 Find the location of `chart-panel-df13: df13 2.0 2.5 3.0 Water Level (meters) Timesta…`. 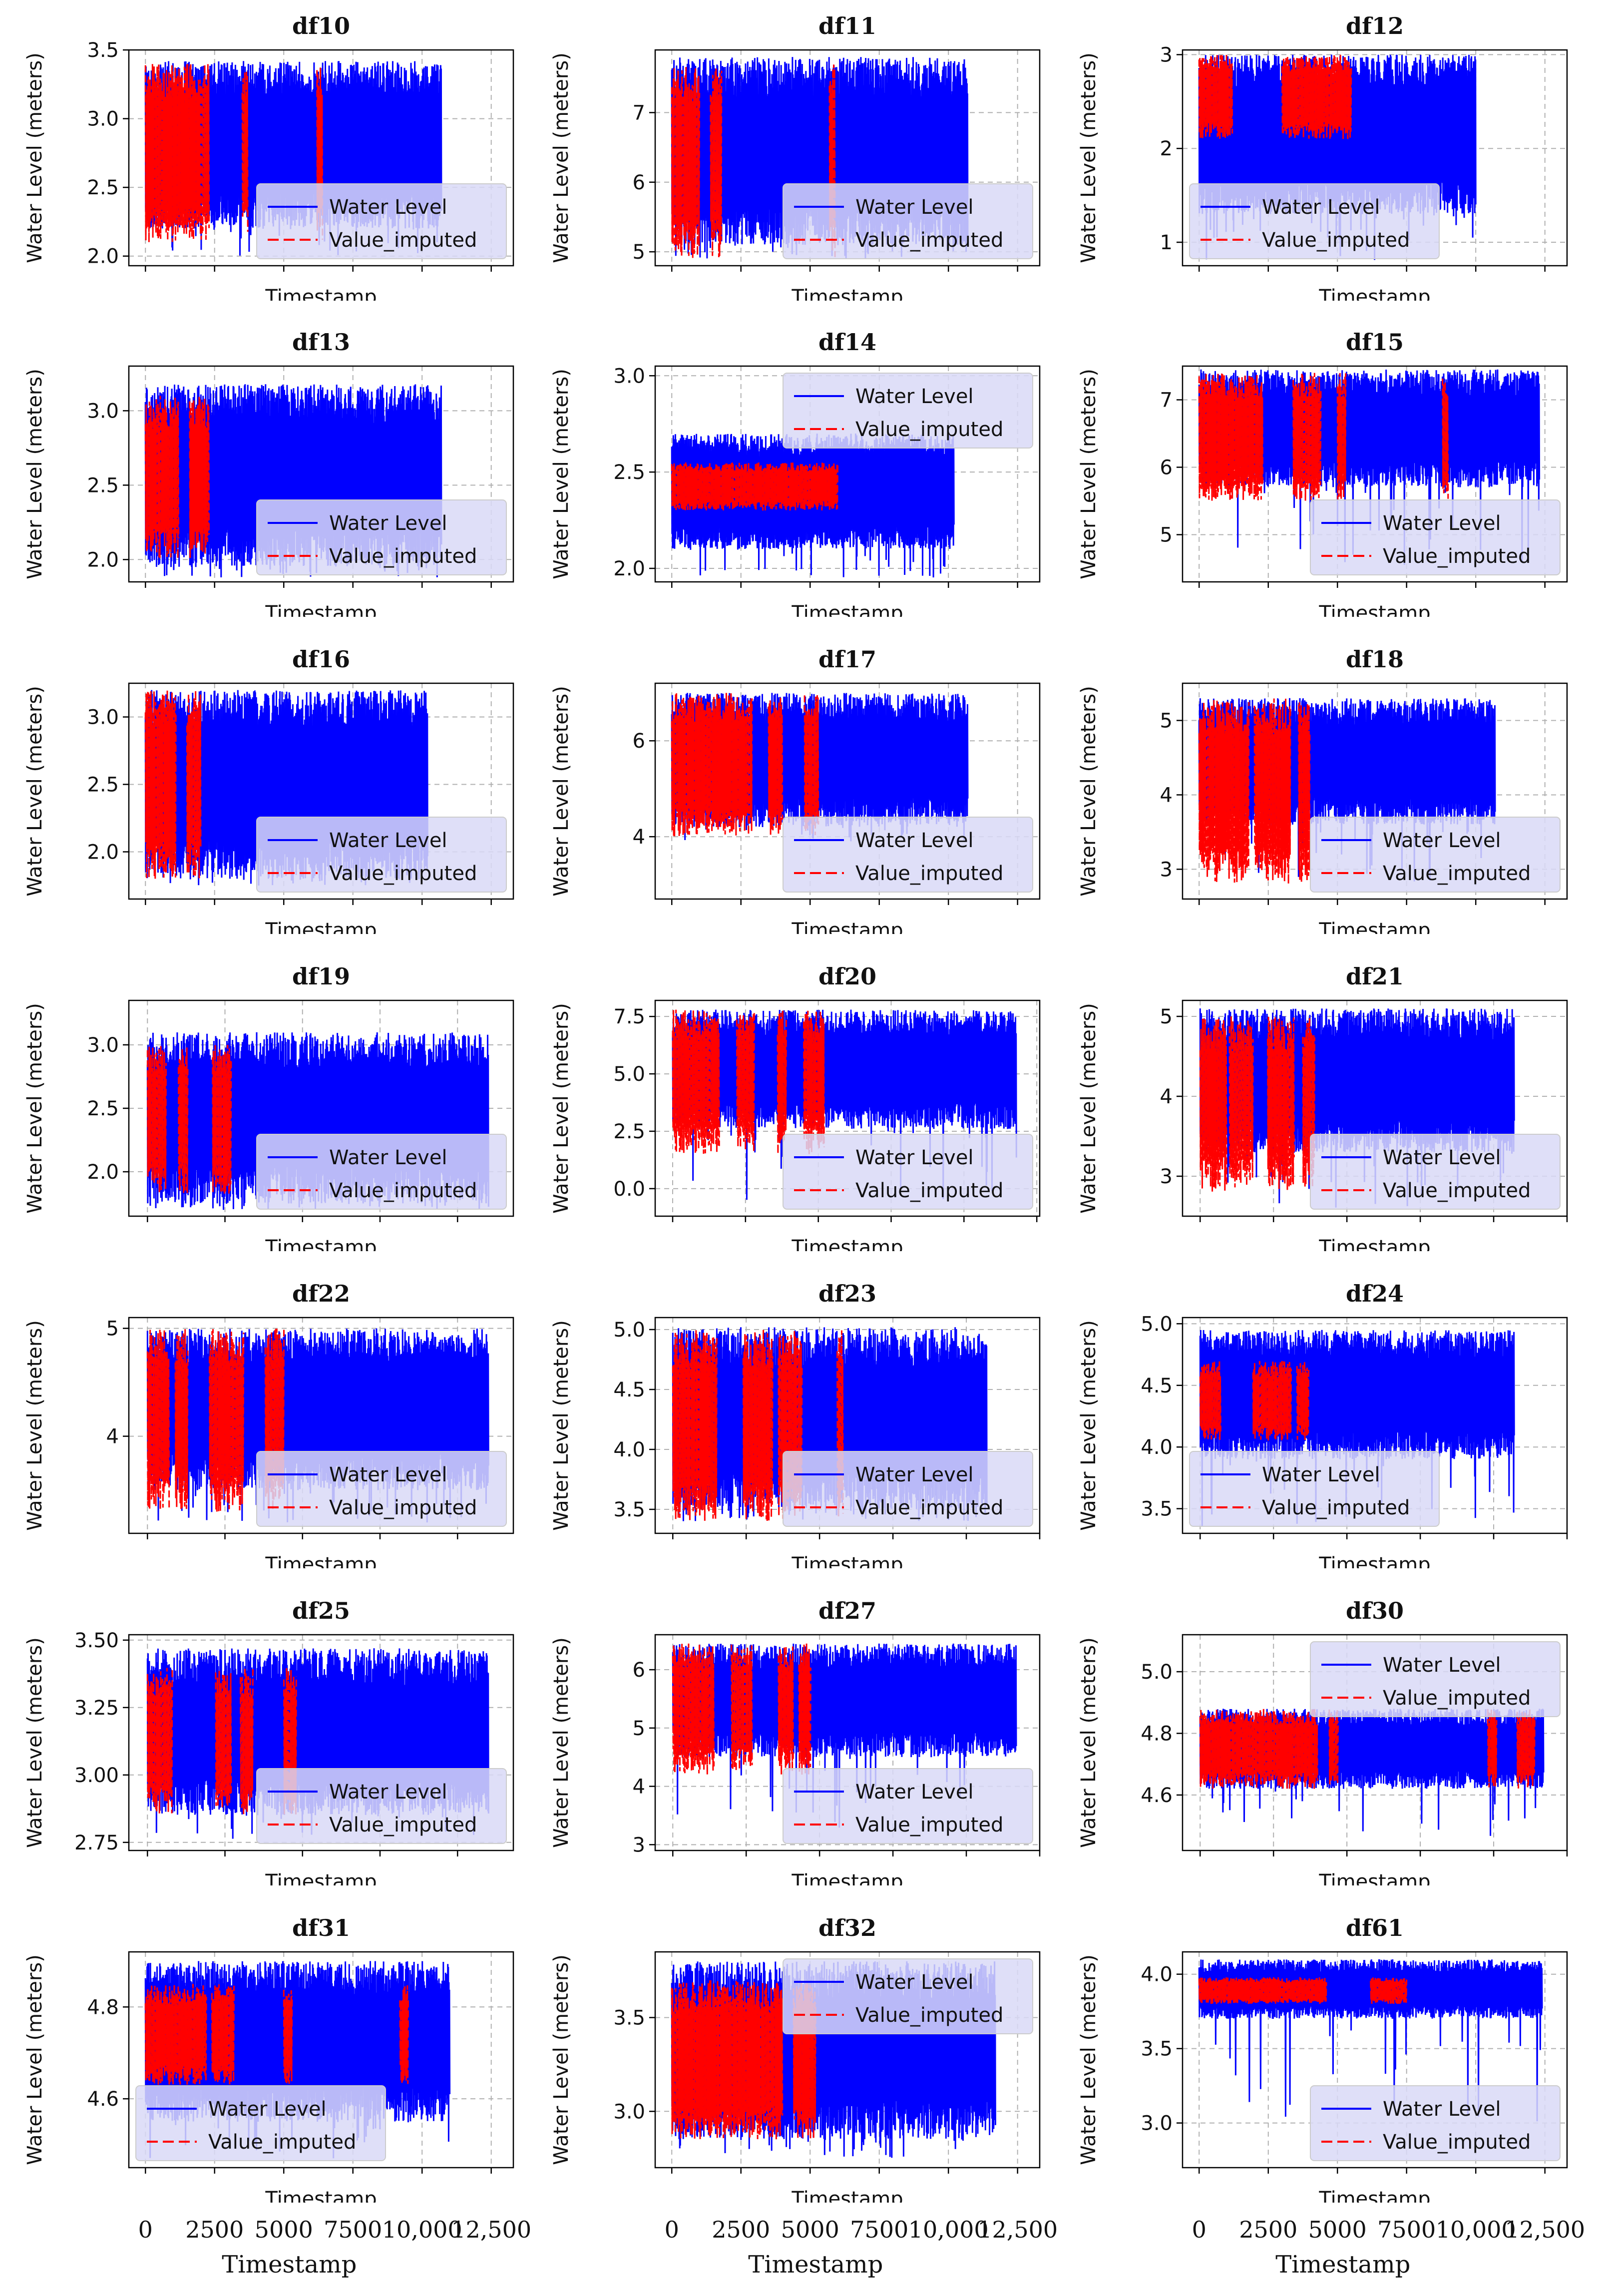

chart-panel-df13: df13 2.0 2.5 3.0 Water Level (meters) Timesta… is located at coordinates (268, 473).